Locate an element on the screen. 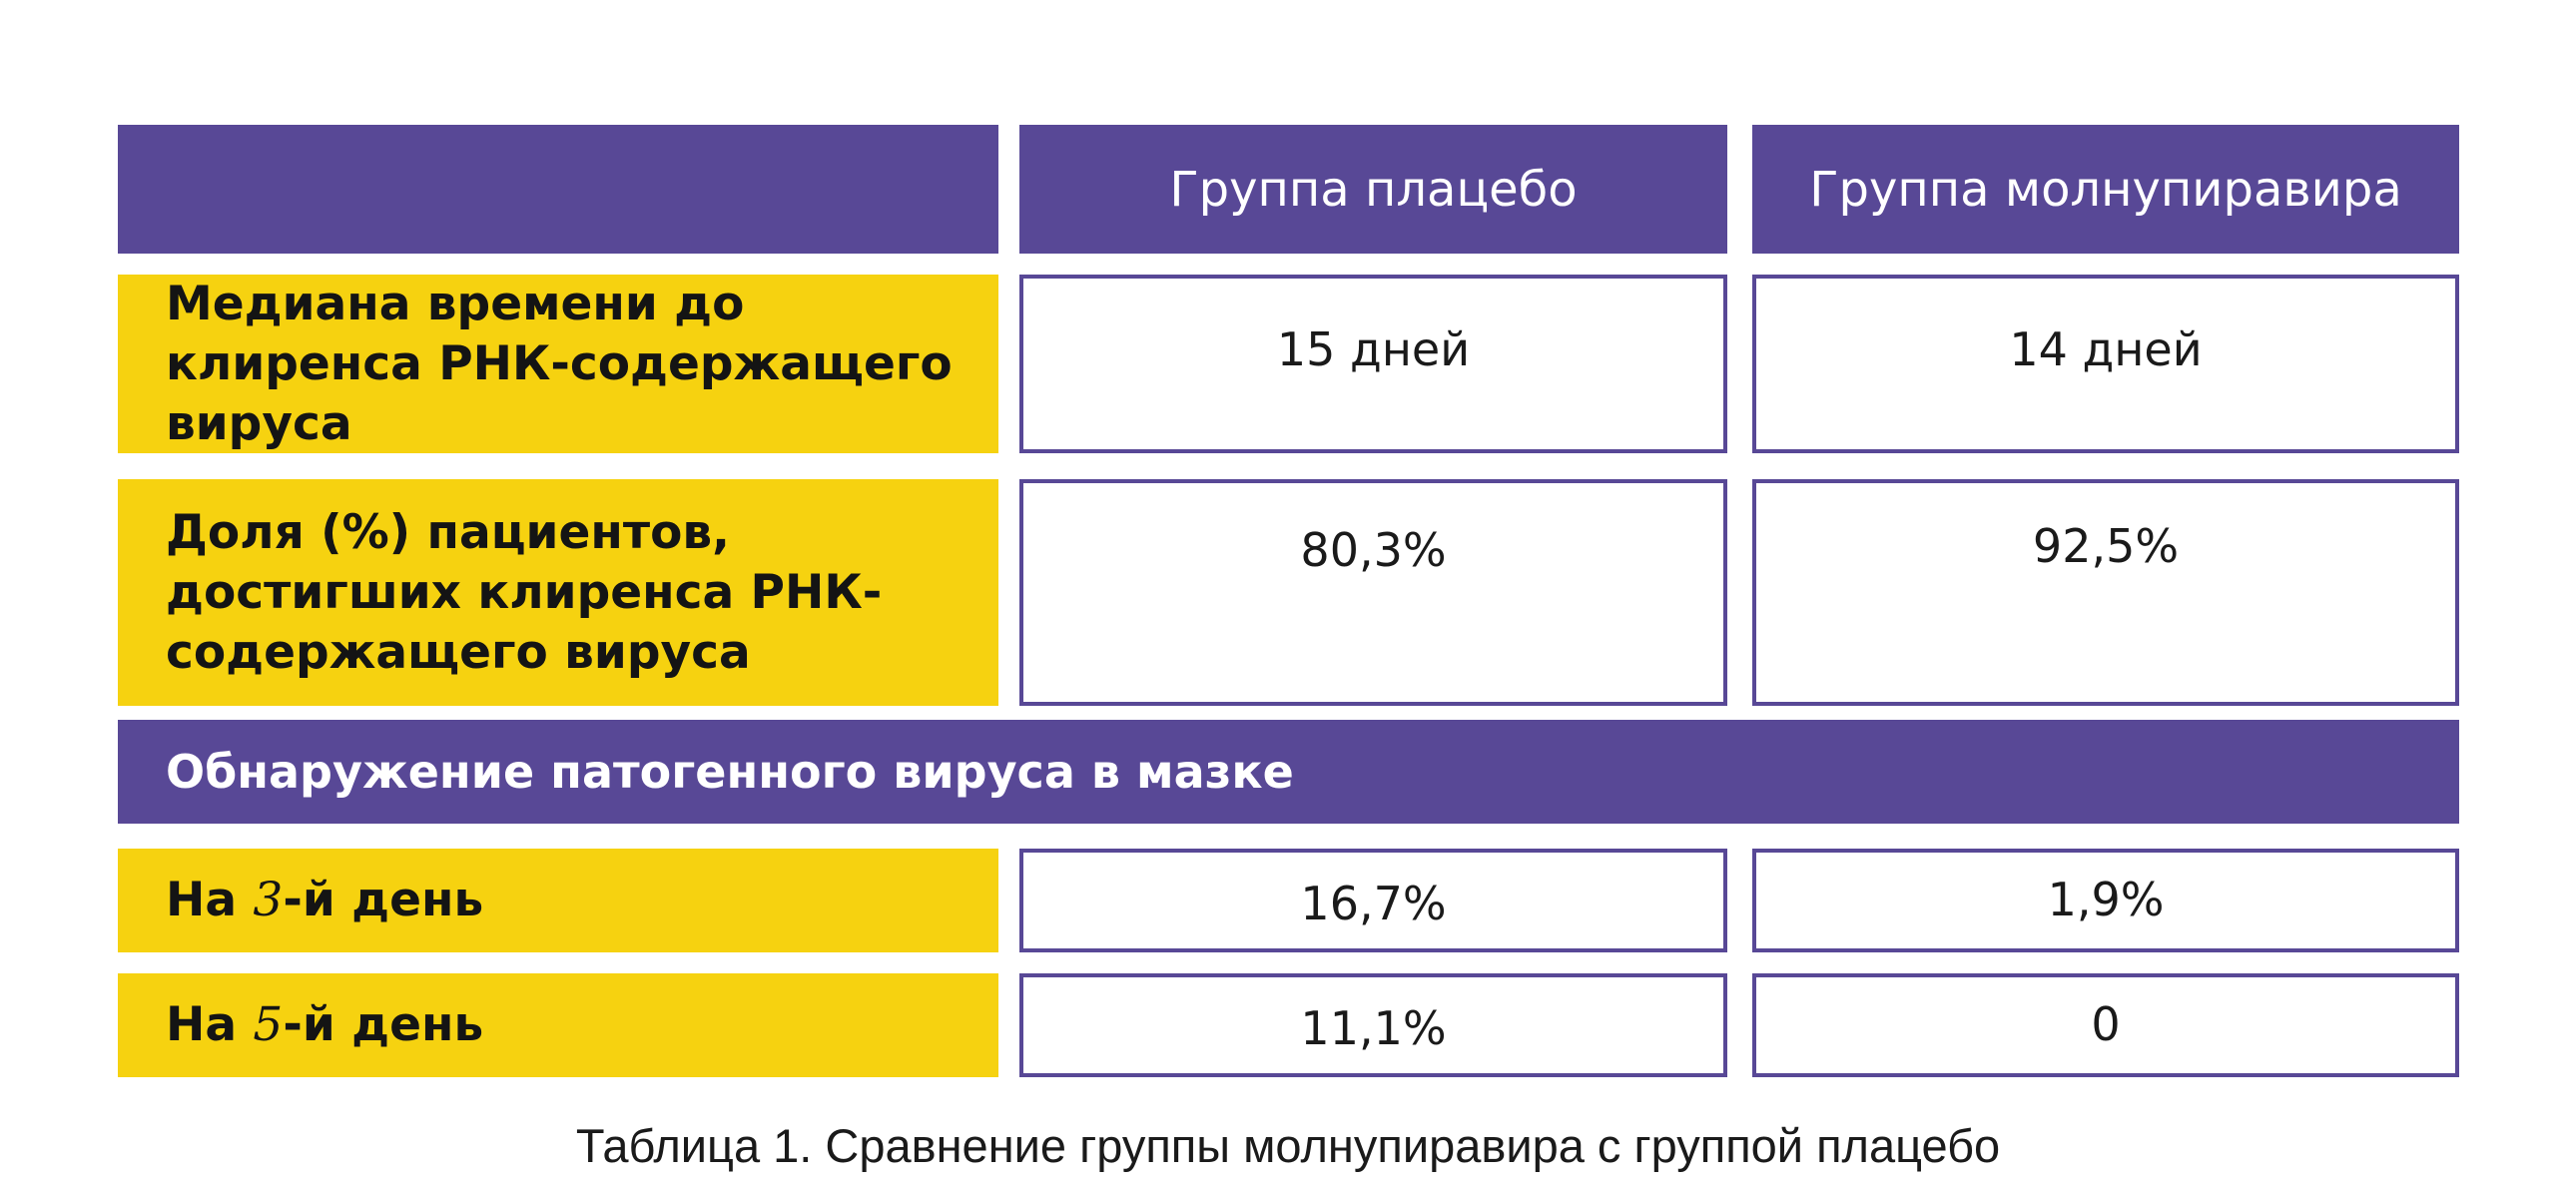 The width and height of the screenshot is (2576, 1198). value-text: 1,9% is located at coordinates (2106, 899).